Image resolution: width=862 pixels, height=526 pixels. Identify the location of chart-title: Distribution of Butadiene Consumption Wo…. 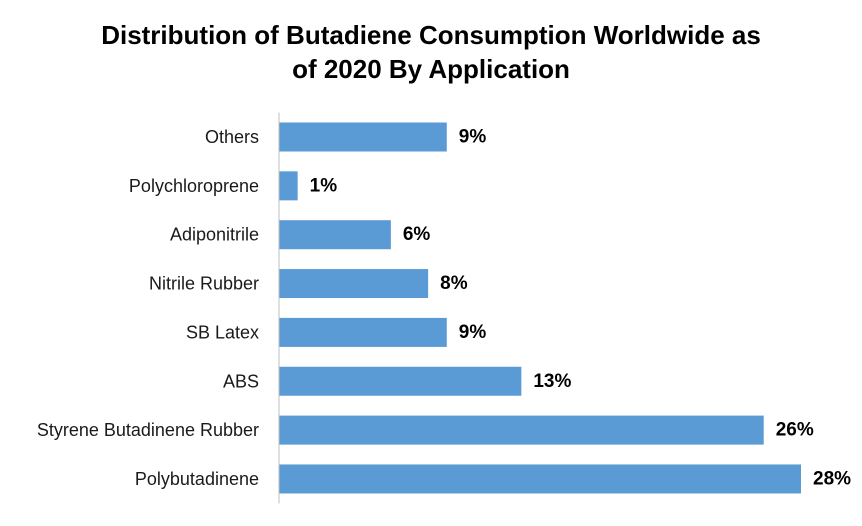
(431, 52).